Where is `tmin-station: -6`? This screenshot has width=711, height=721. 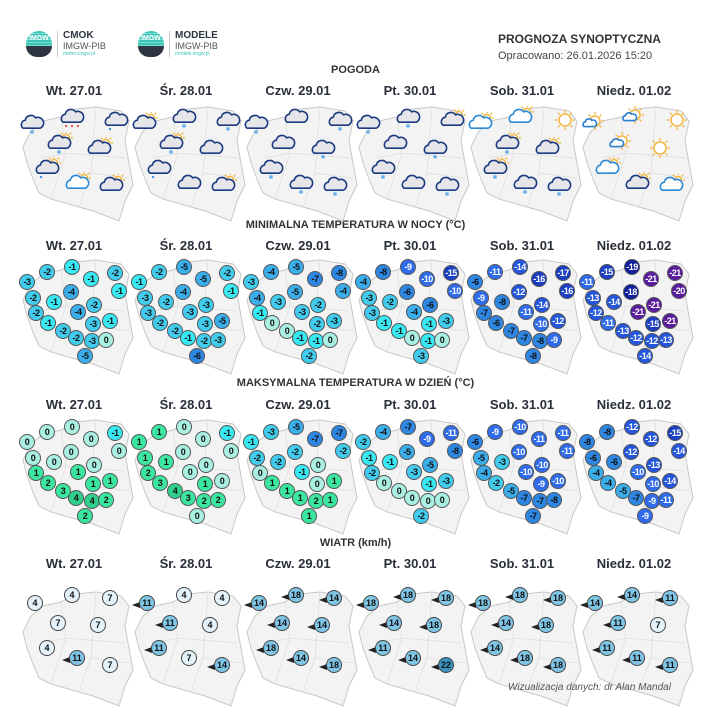
tmin-station: -6 is located at coordinates (430, 305).